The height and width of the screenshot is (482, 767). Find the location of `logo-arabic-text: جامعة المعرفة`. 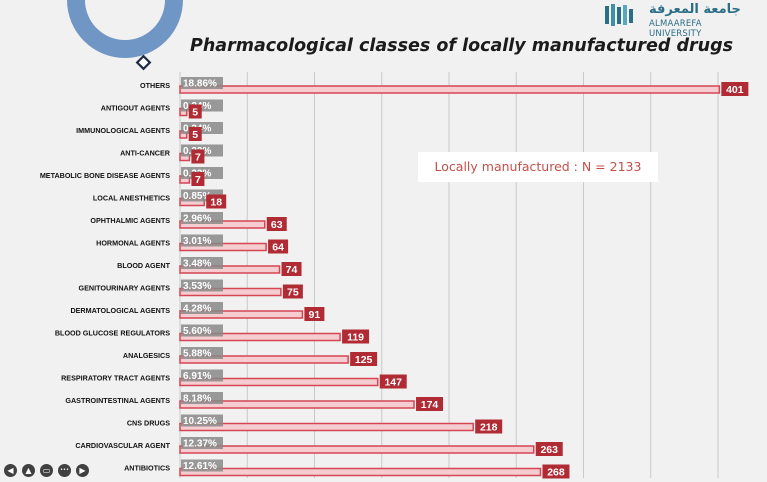

logo-arabic-text: جامعة المعرفة is located at coordinates (695, 9).